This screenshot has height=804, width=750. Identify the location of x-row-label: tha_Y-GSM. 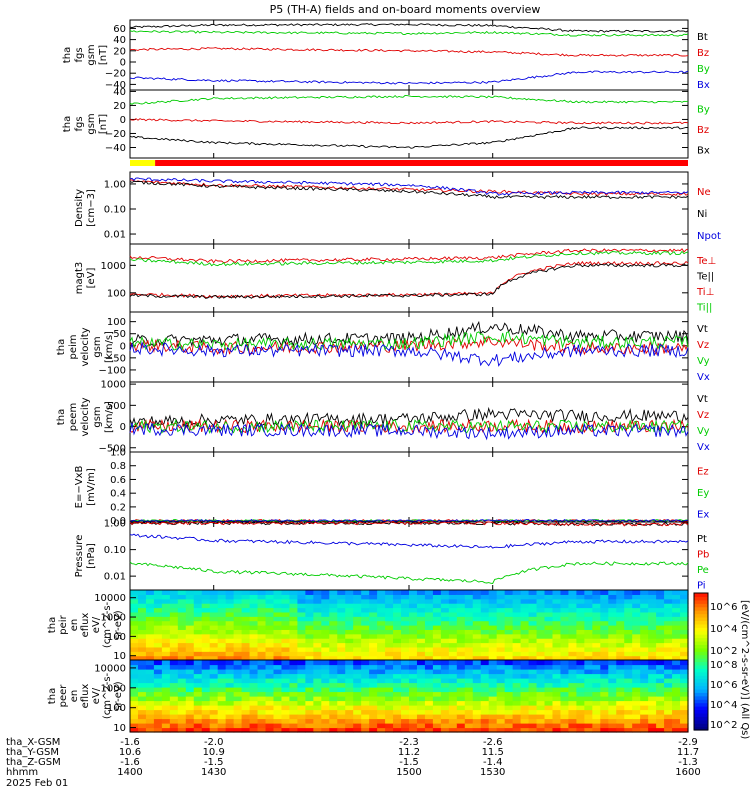
(32, 752).